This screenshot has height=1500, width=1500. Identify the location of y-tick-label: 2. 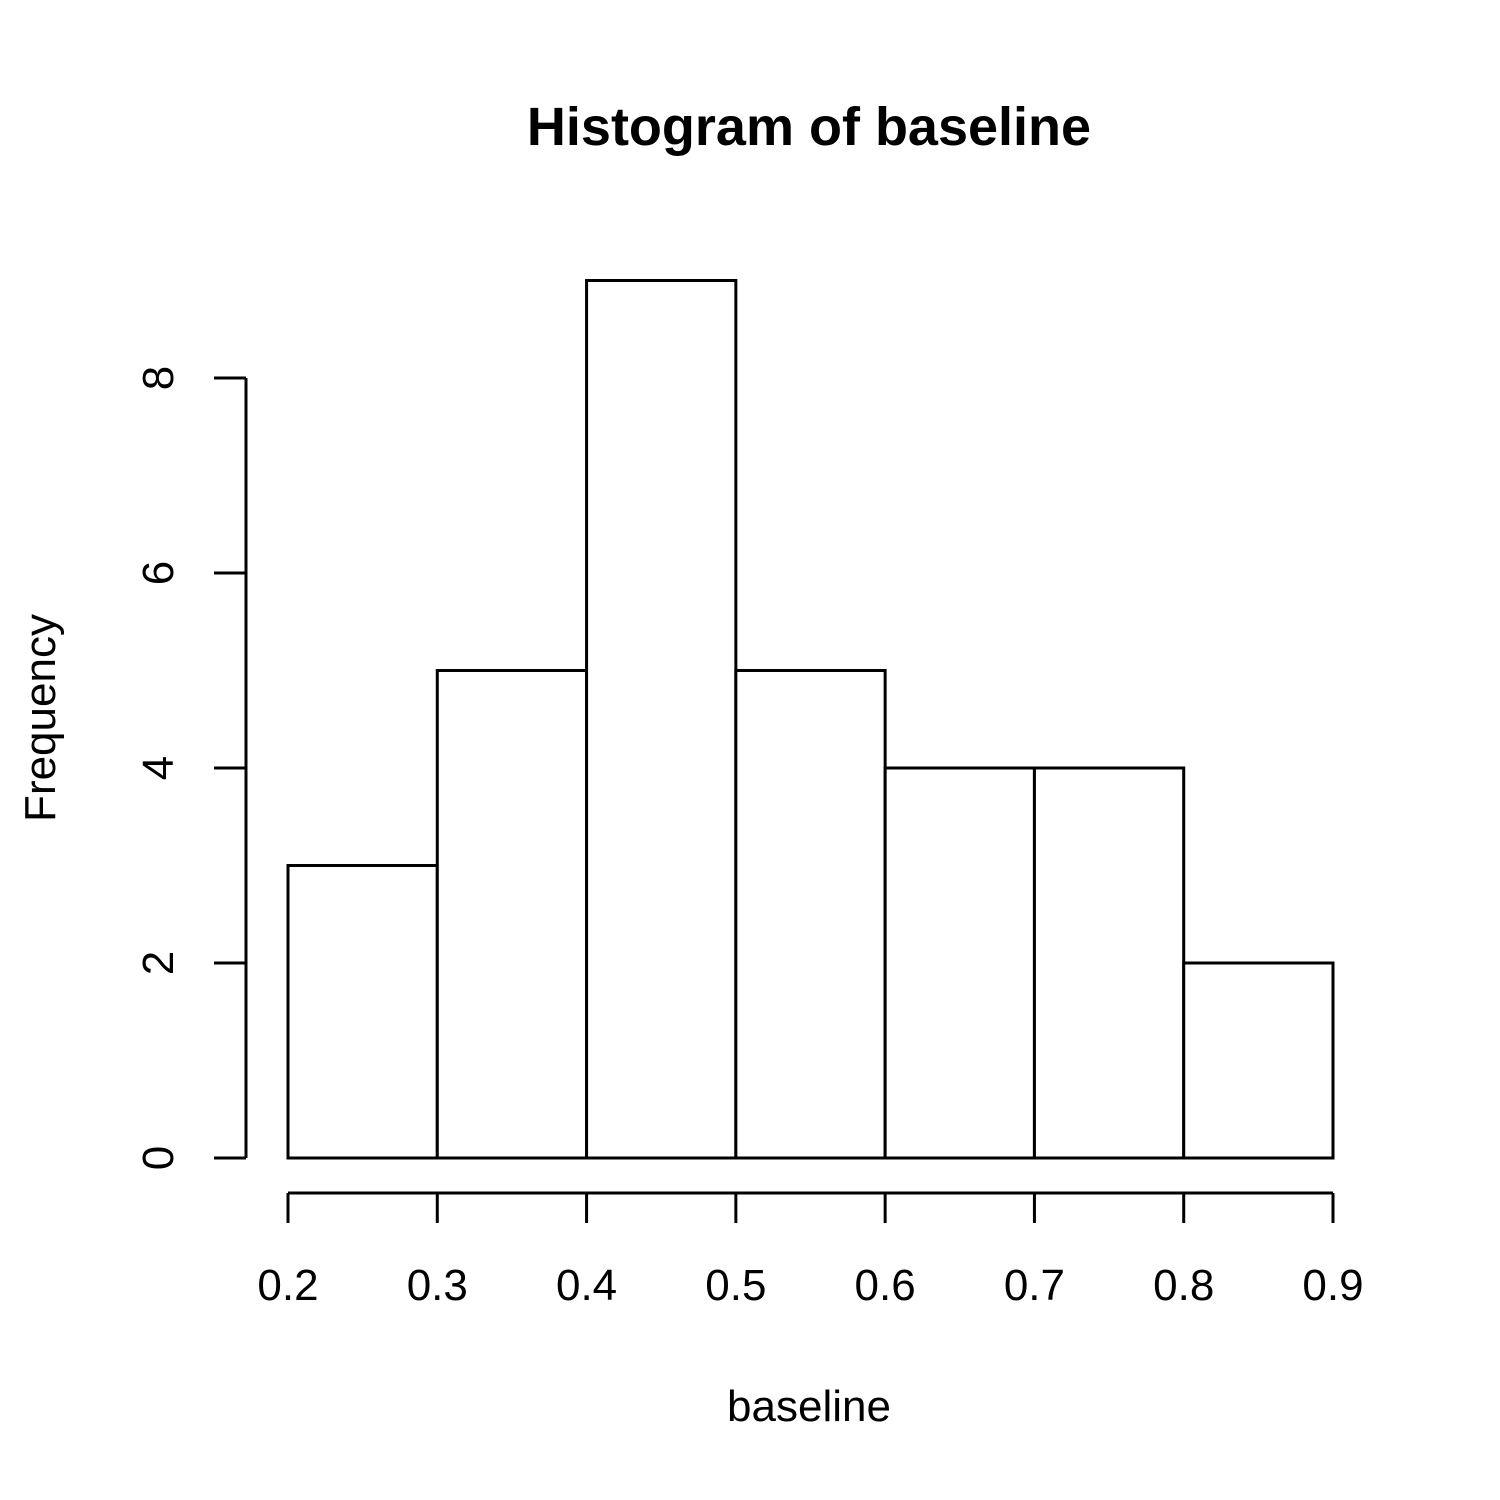
(158, 963).